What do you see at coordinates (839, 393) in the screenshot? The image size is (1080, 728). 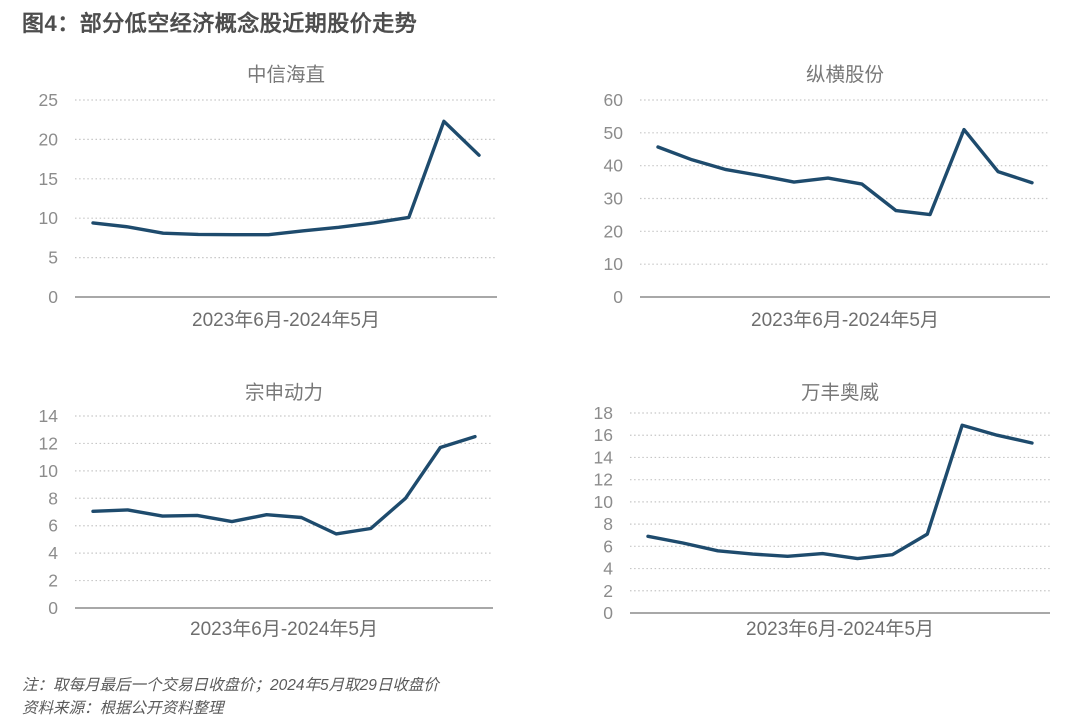 I see `chart-title-wanfengaowei: 万丰奥威` at bounding box center [839, 393].